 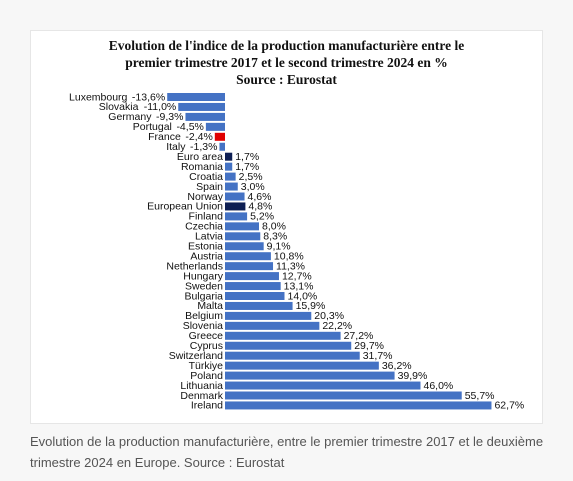 I want to click on category-label-finland: Finland, so click(x=206, y=217).